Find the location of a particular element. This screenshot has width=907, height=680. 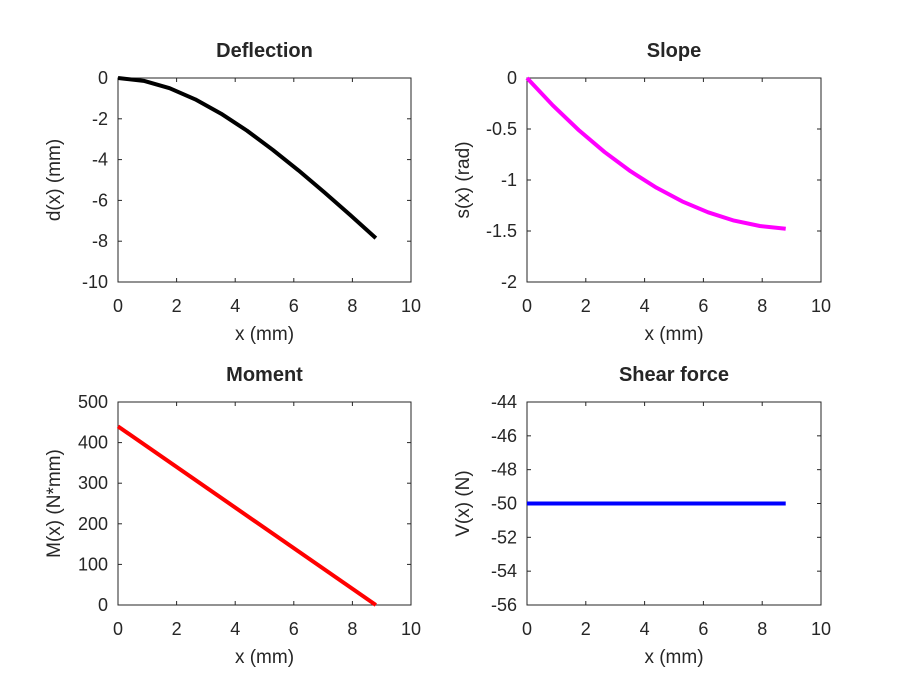

y-tick-label: -54 is located at coordinates (504, 571).